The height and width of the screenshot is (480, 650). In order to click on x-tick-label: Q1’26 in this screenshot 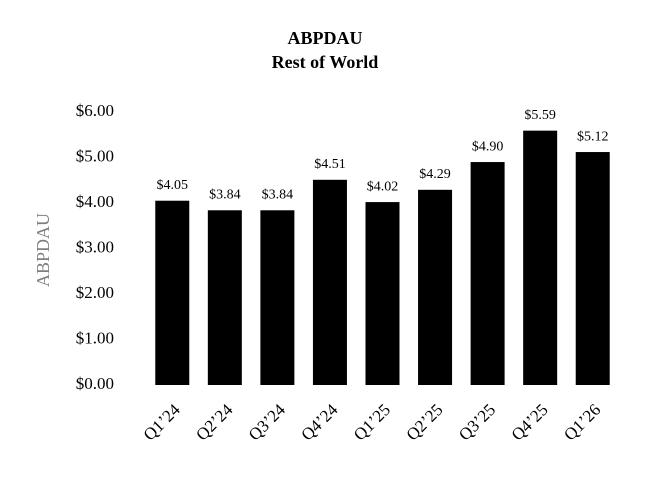, I will do `click(582, 422)`.